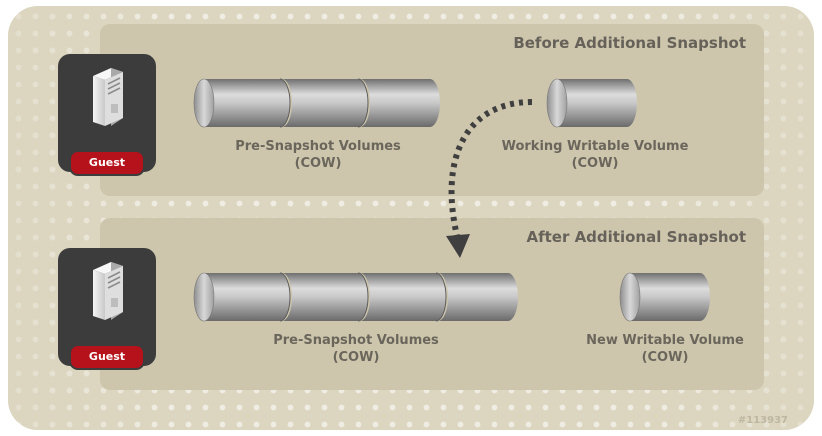  Describe the element at coordinates (762, 420) in the screenshot. I see `figure-id-watermark: #113937` at that location.